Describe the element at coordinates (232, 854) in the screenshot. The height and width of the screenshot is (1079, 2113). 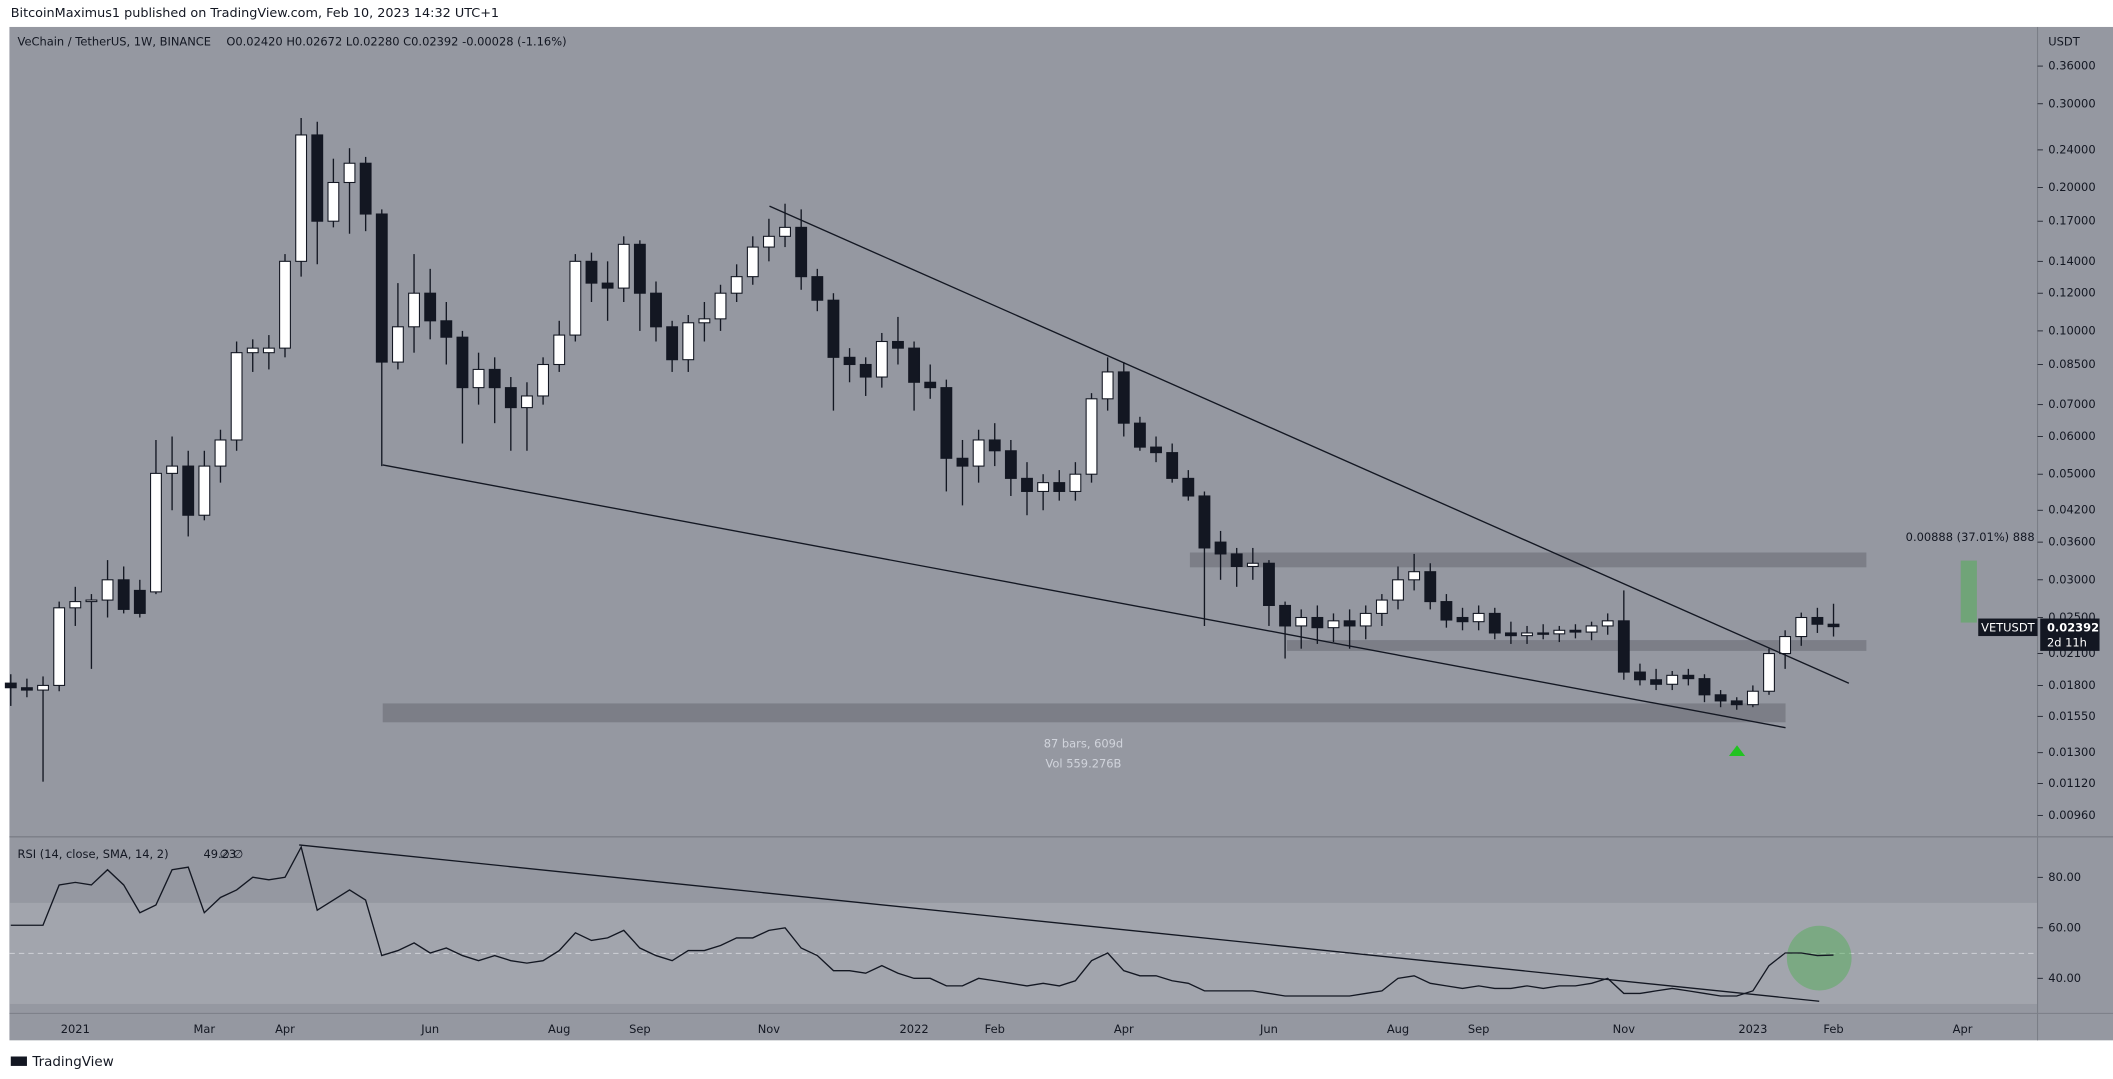
I see `rsi-extra: ∅ ∅` at that location.